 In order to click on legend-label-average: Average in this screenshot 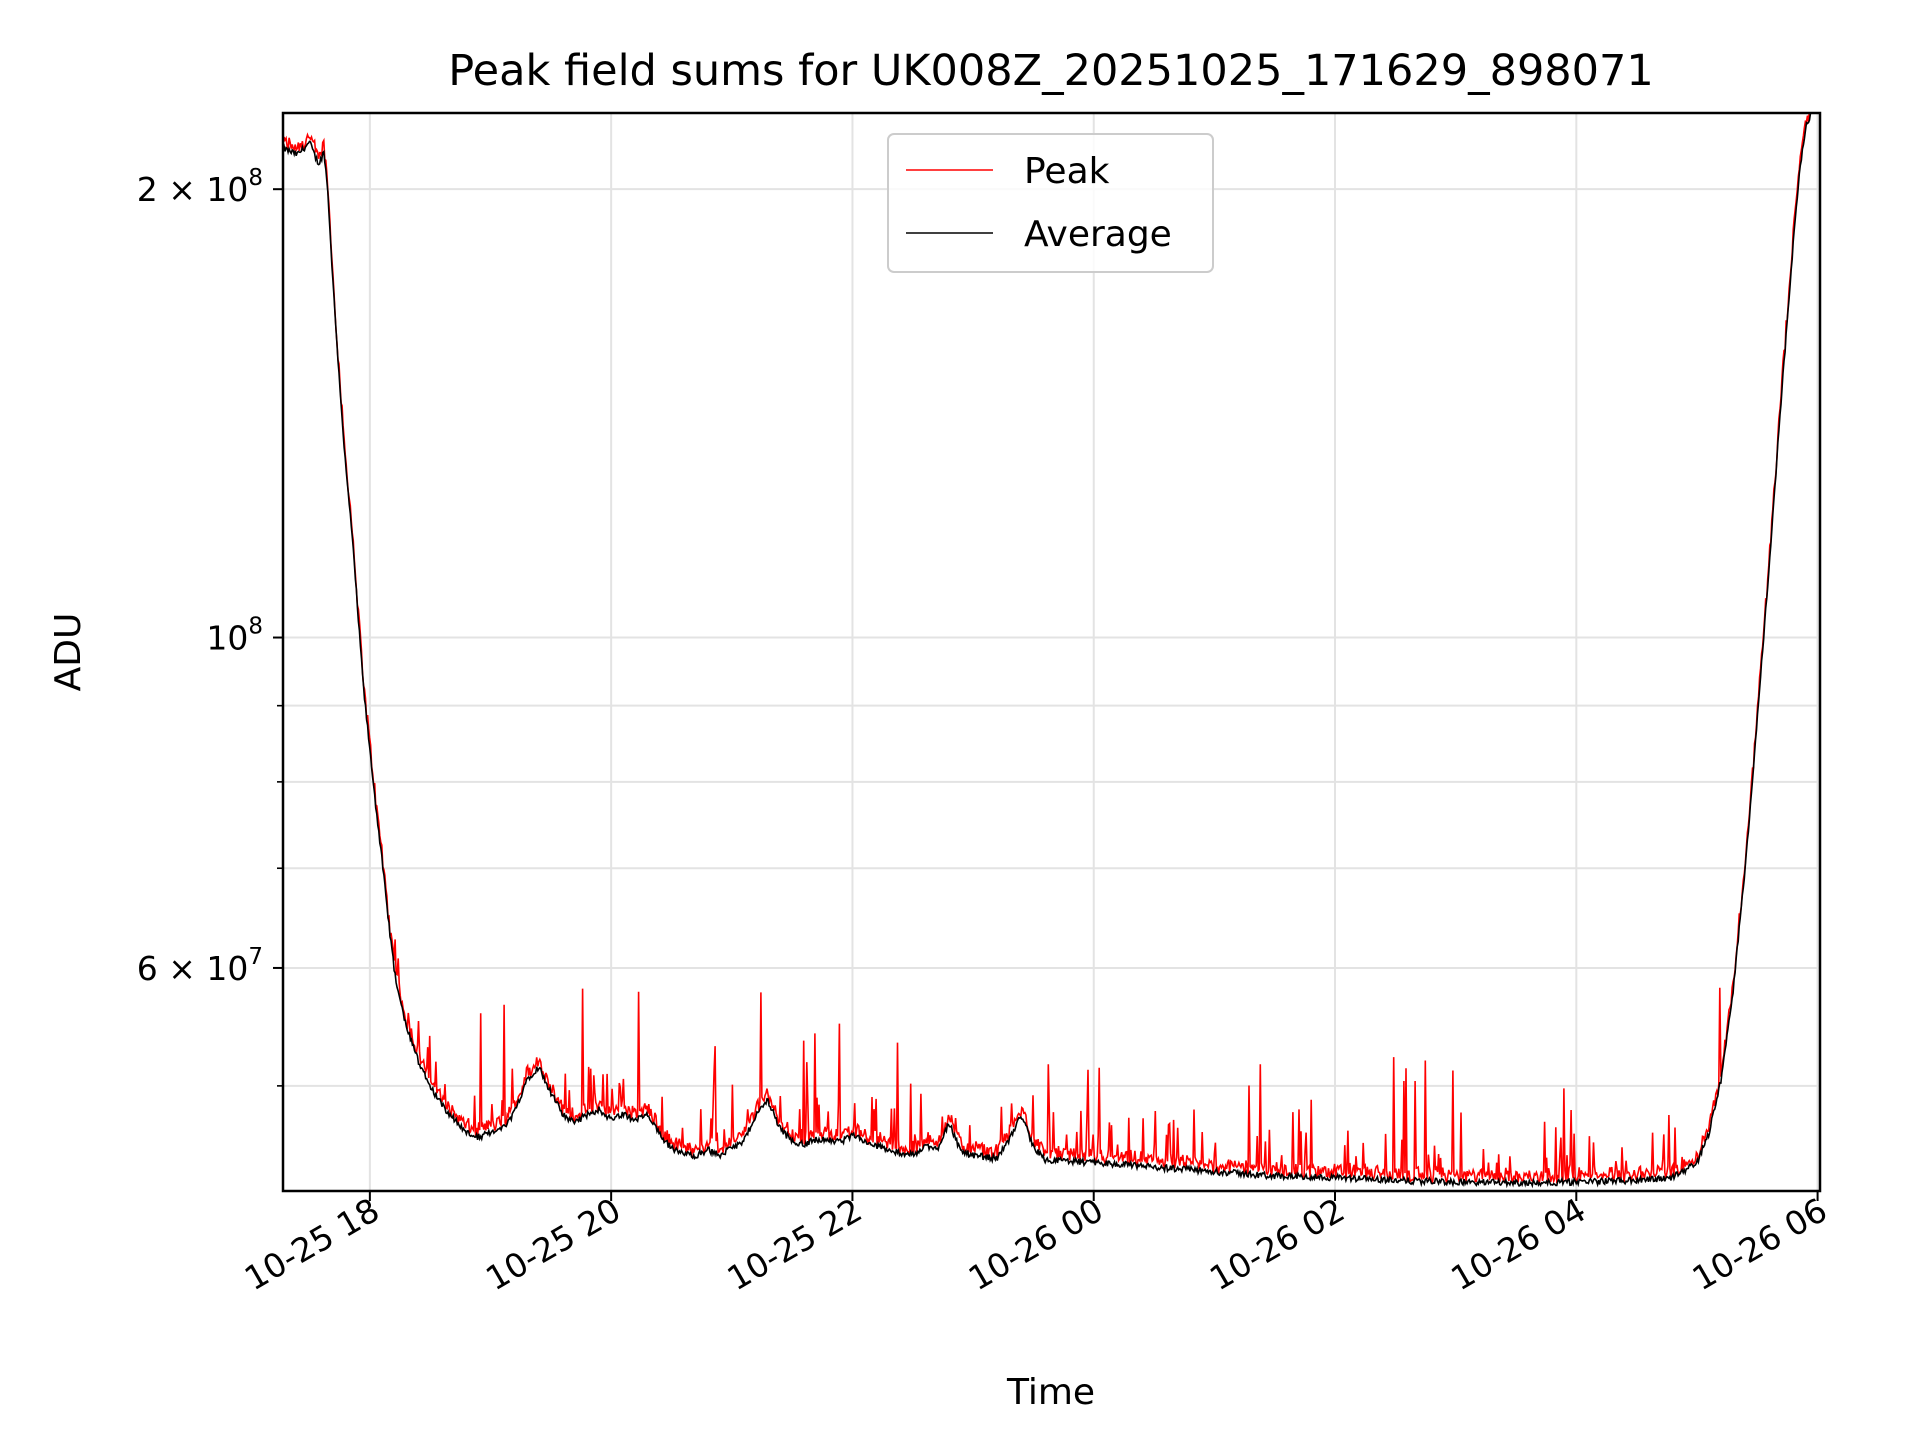, I will do `click(1098, 234)`.